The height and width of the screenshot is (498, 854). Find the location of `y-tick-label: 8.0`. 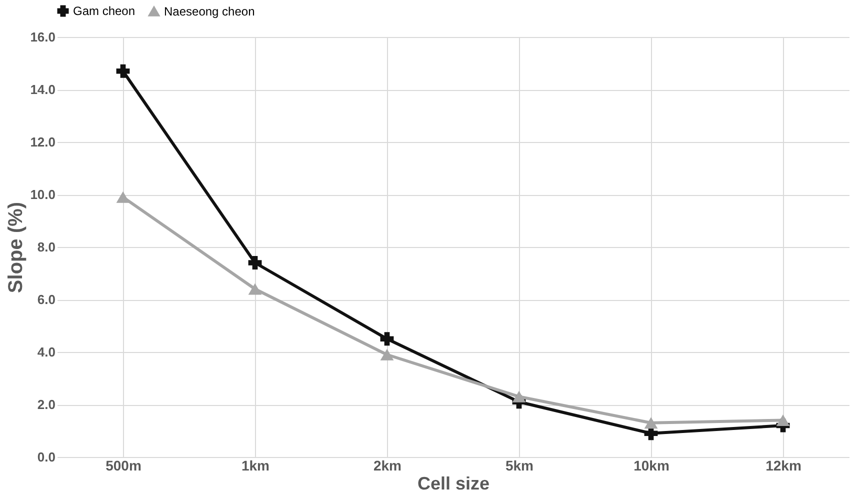

y-tick-label: 8.0 is located at coordinates (46, 247).